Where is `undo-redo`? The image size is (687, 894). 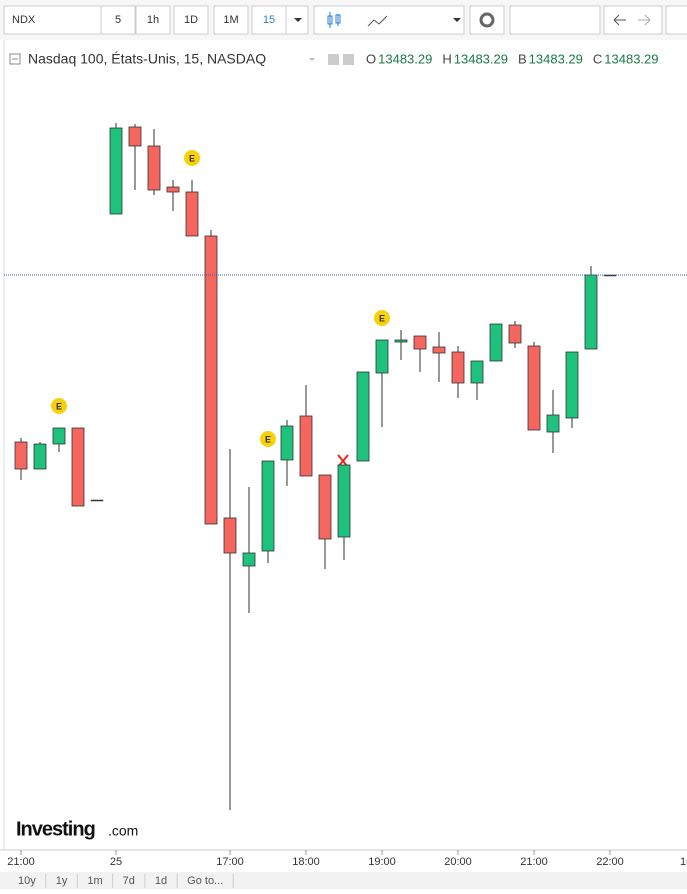 undo-redo is located at coordinates (633, 20).